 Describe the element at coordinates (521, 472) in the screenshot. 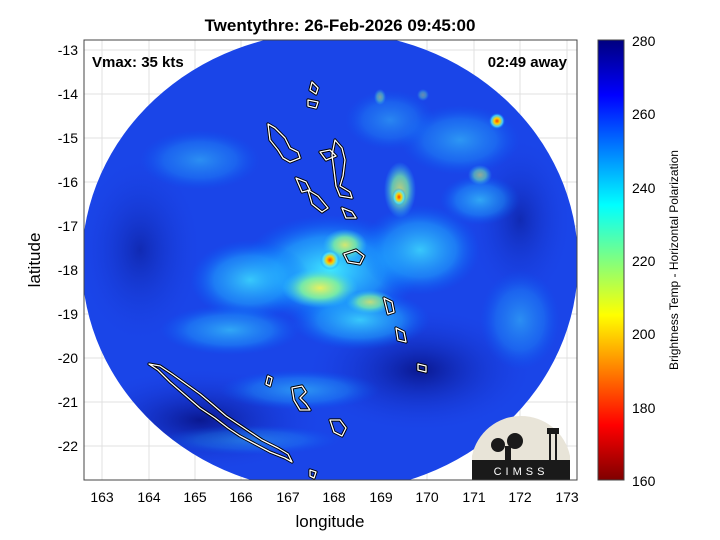

I see `cimss-logo-text: CIMSS` at that location.